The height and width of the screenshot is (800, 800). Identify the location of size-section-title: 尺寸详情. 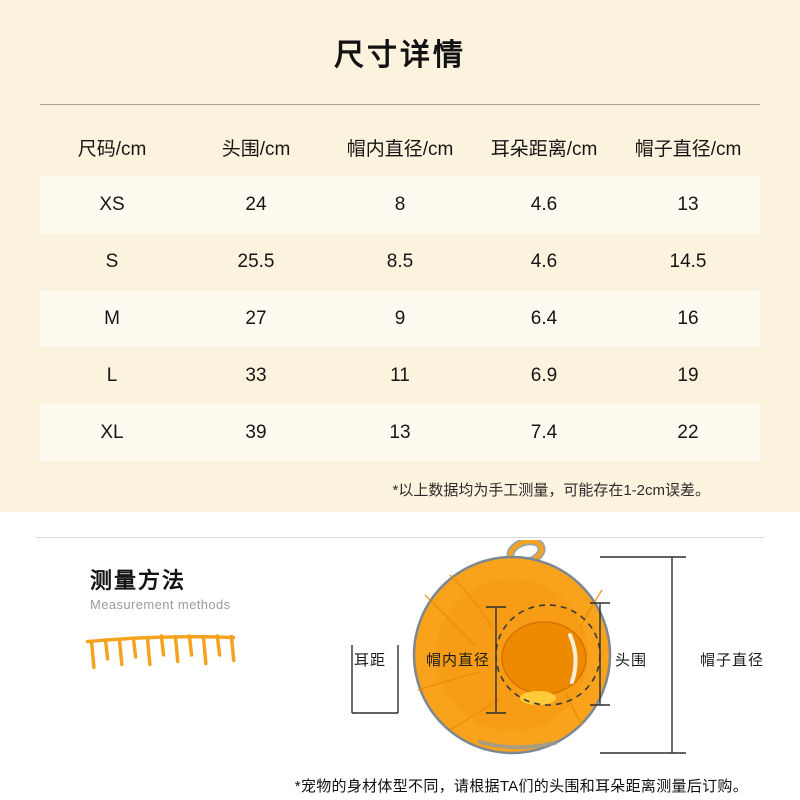
(400, 55).